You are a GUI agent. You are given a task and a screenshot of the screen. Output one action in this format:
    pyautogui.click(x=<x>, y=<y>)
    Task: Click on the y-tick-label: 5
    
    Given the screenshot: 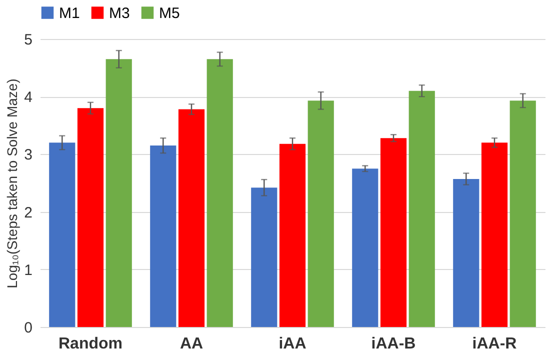 What is the action you would take?
    pyautogui.click(x=28, y=40)
    